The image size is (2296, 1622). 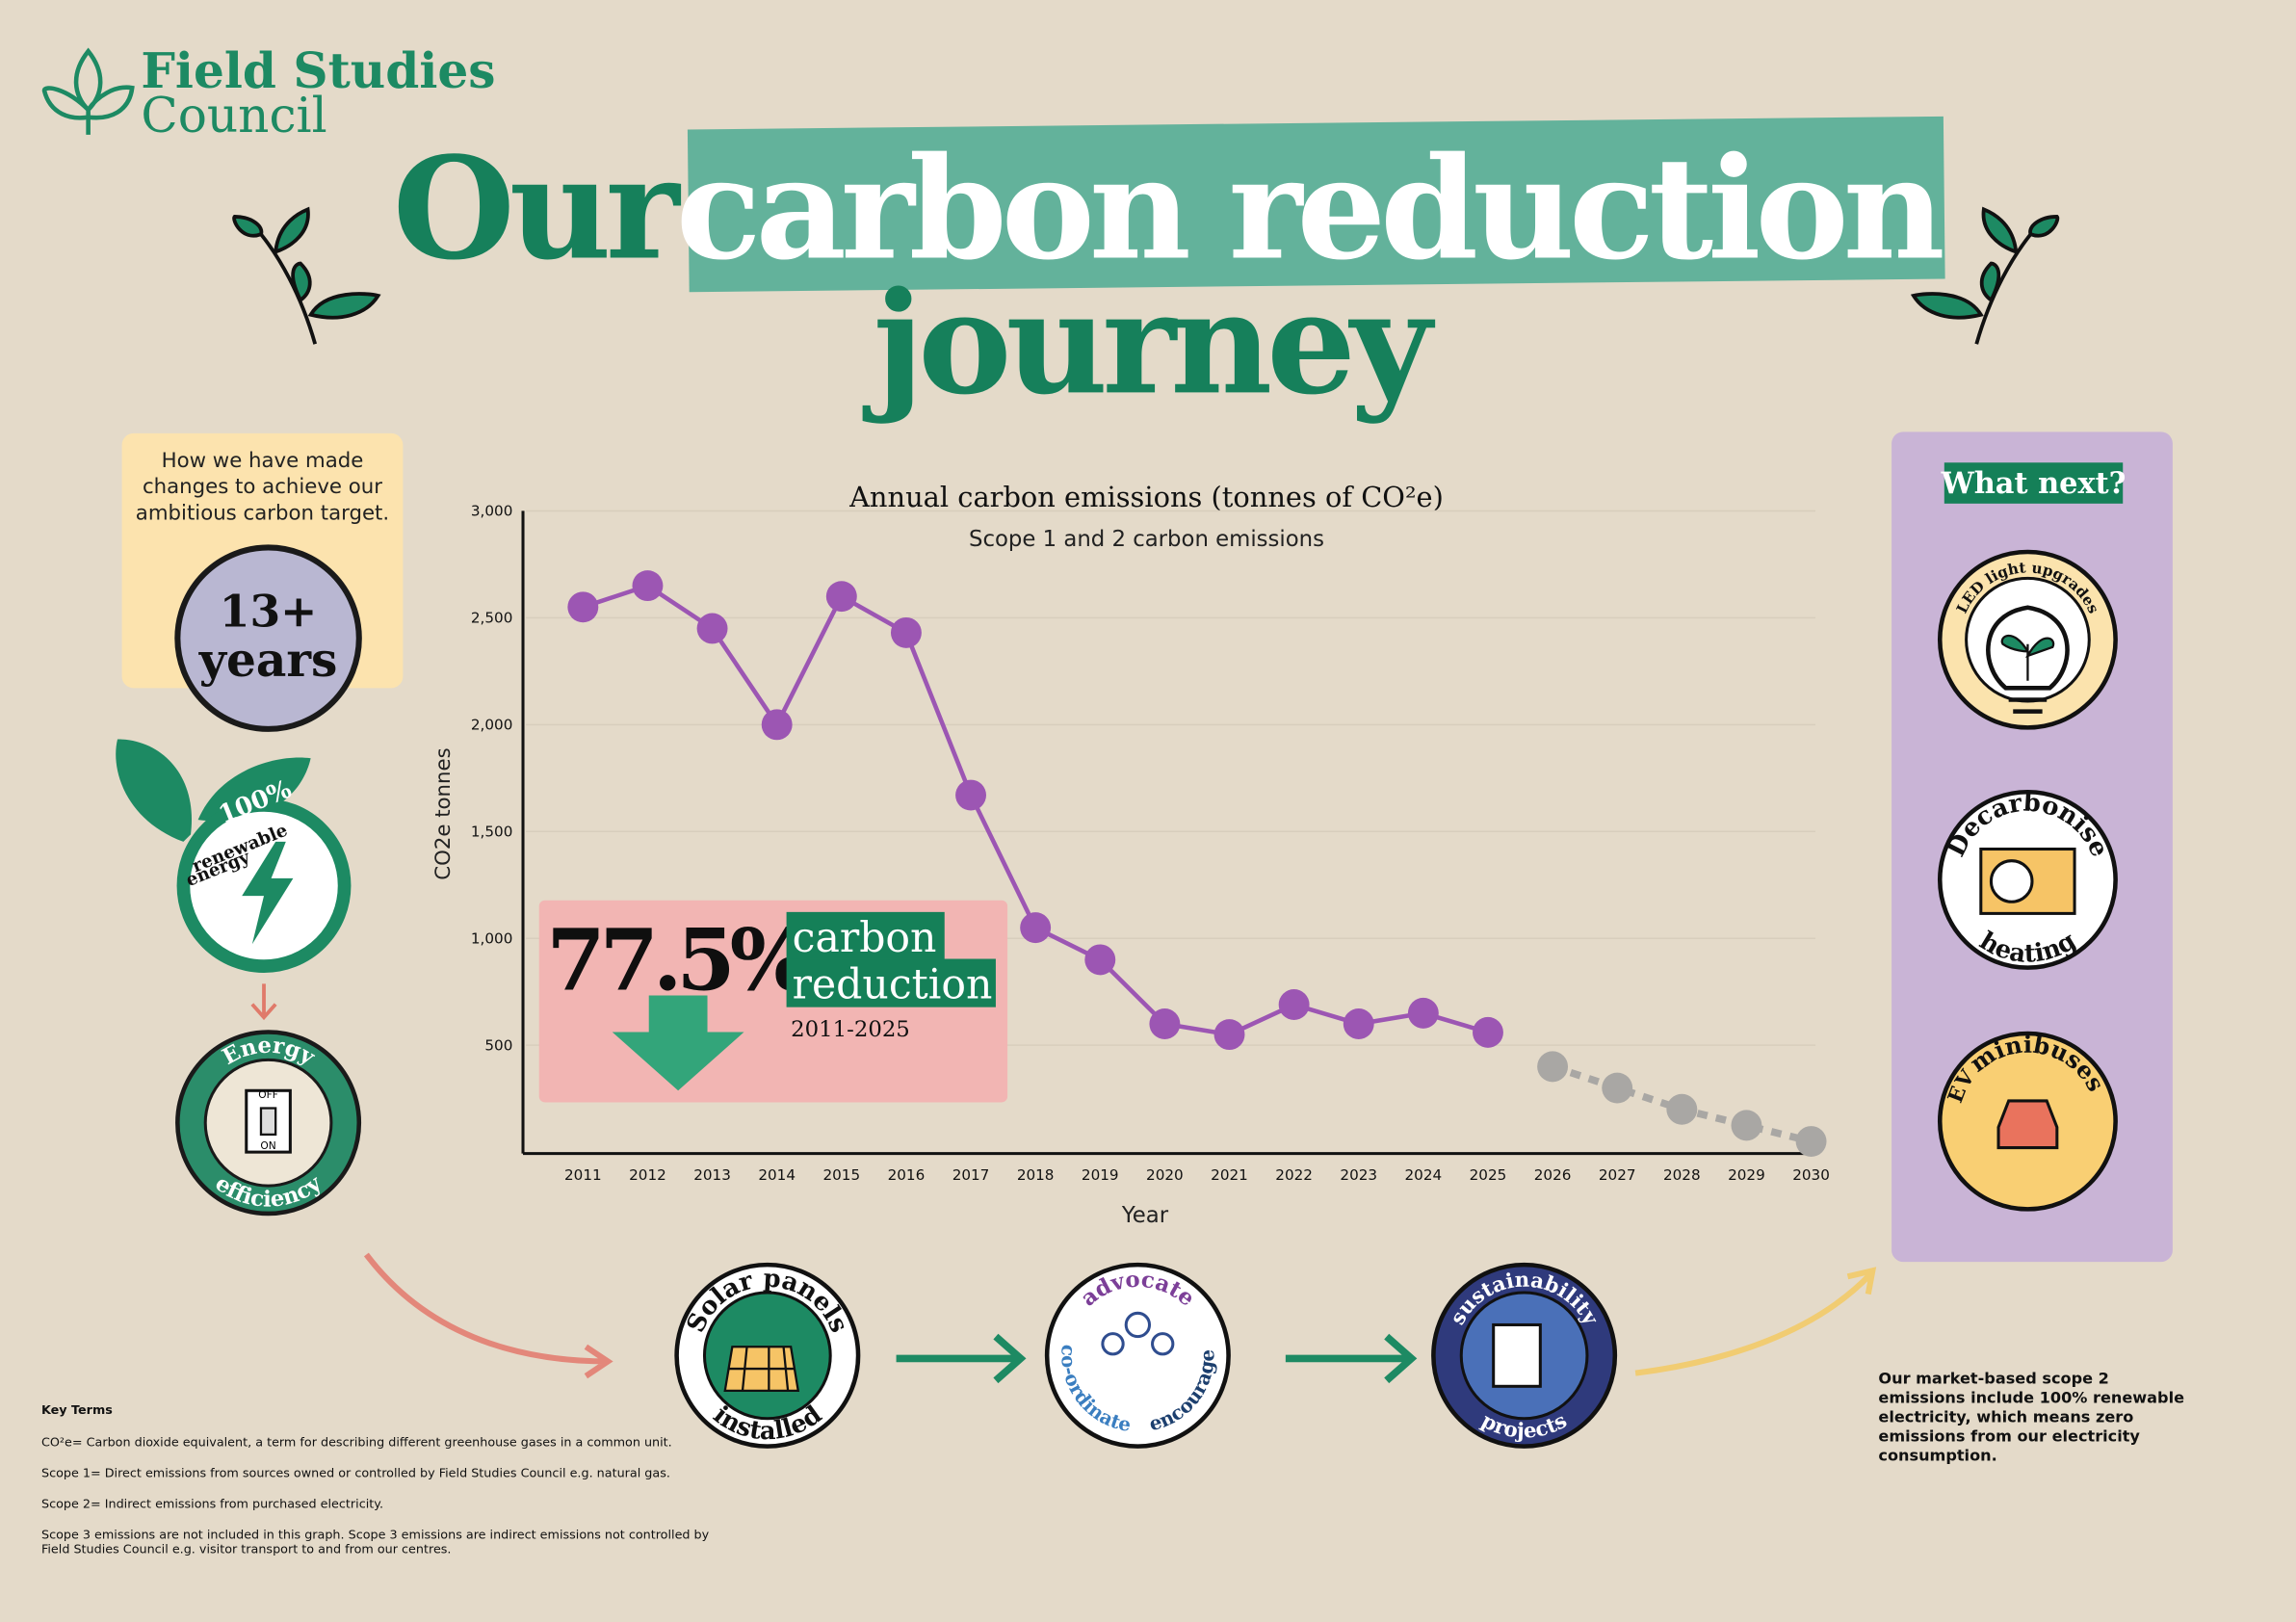 What do you see at coordinates (491, 939) in the screenshot?
I see `y-tick-label: 1,000` at bounding box center [491, 939].